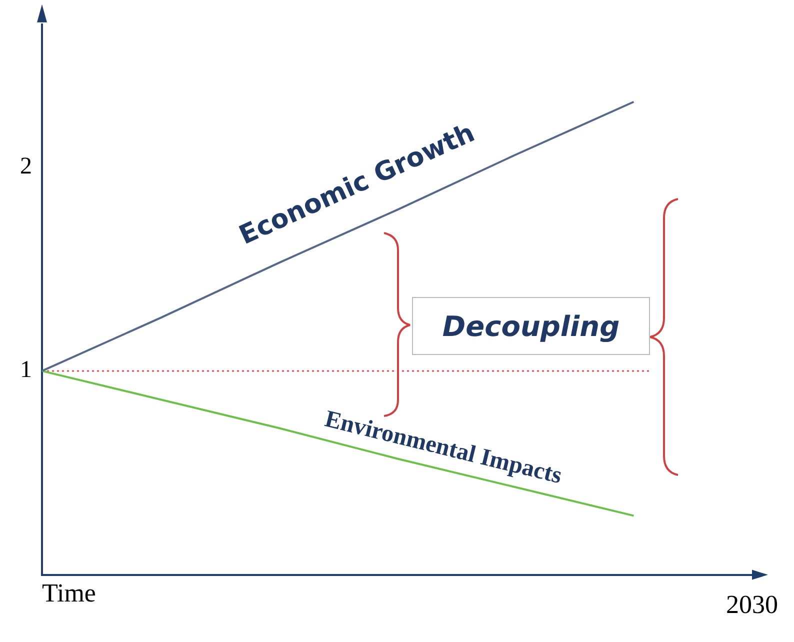 Image resolution: width=794 pixels, height=642 pixels. Describe the element at coordinates (26, 166) in the screenshot. I see `y-tick-label: 2` at that location.